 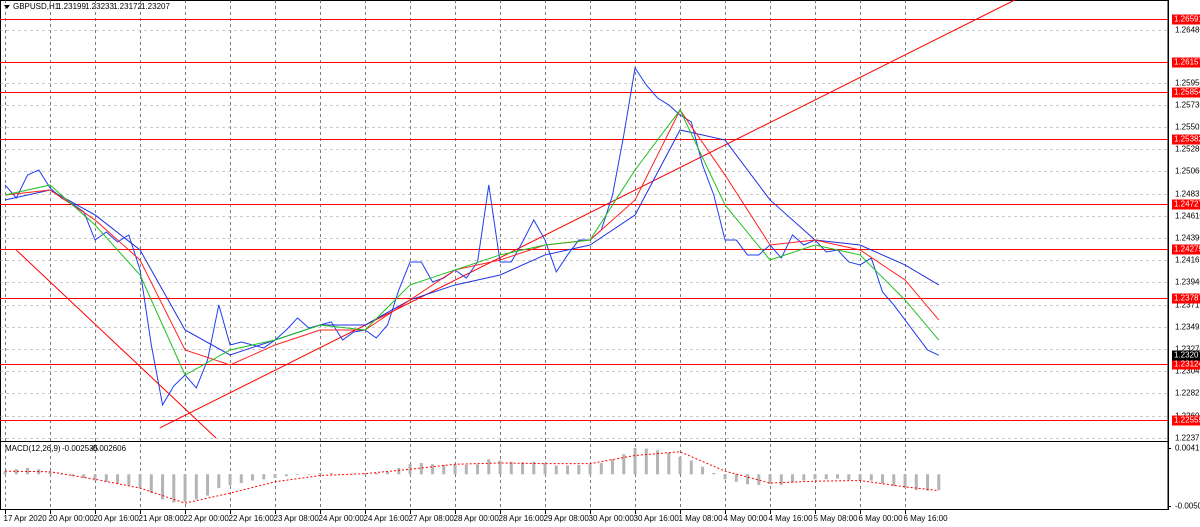 What do you see at coordinates (1187, 149) in the screenshot?
I see `y-tick-label: 1.25280` at bounding box center [1187, 149].